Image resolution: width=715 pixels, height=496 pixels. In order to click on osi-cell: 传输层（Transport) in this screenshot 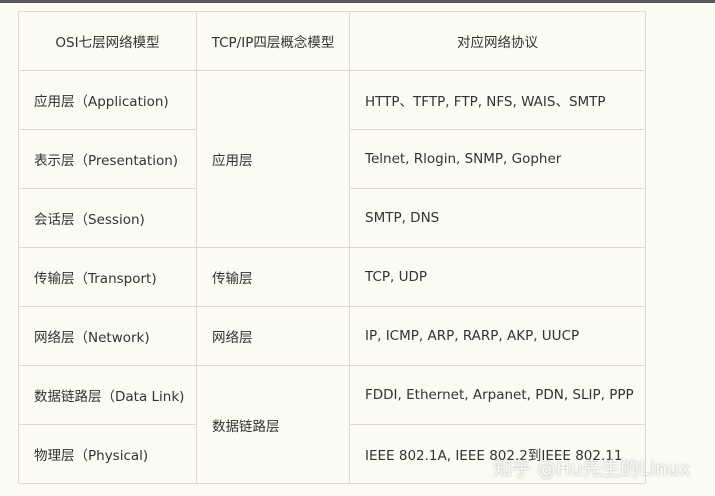, I will do `click(107, 277)`.